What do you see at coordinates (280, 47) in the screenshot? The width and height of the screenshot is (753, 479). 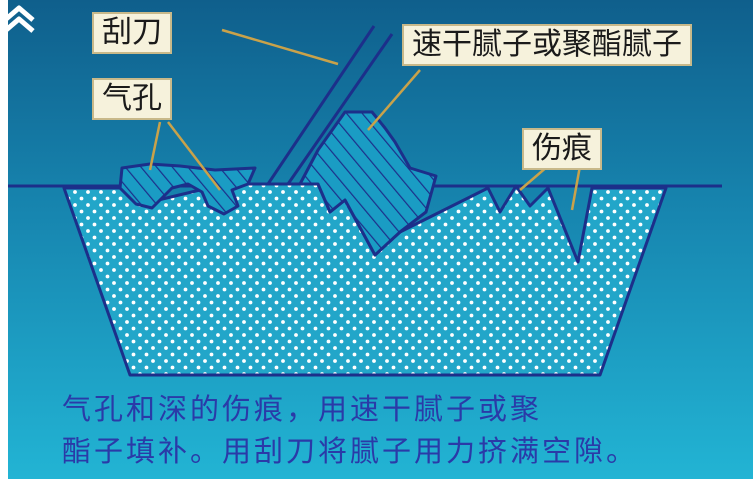 I see `scraper-leader` at bounding box center [280, 47].